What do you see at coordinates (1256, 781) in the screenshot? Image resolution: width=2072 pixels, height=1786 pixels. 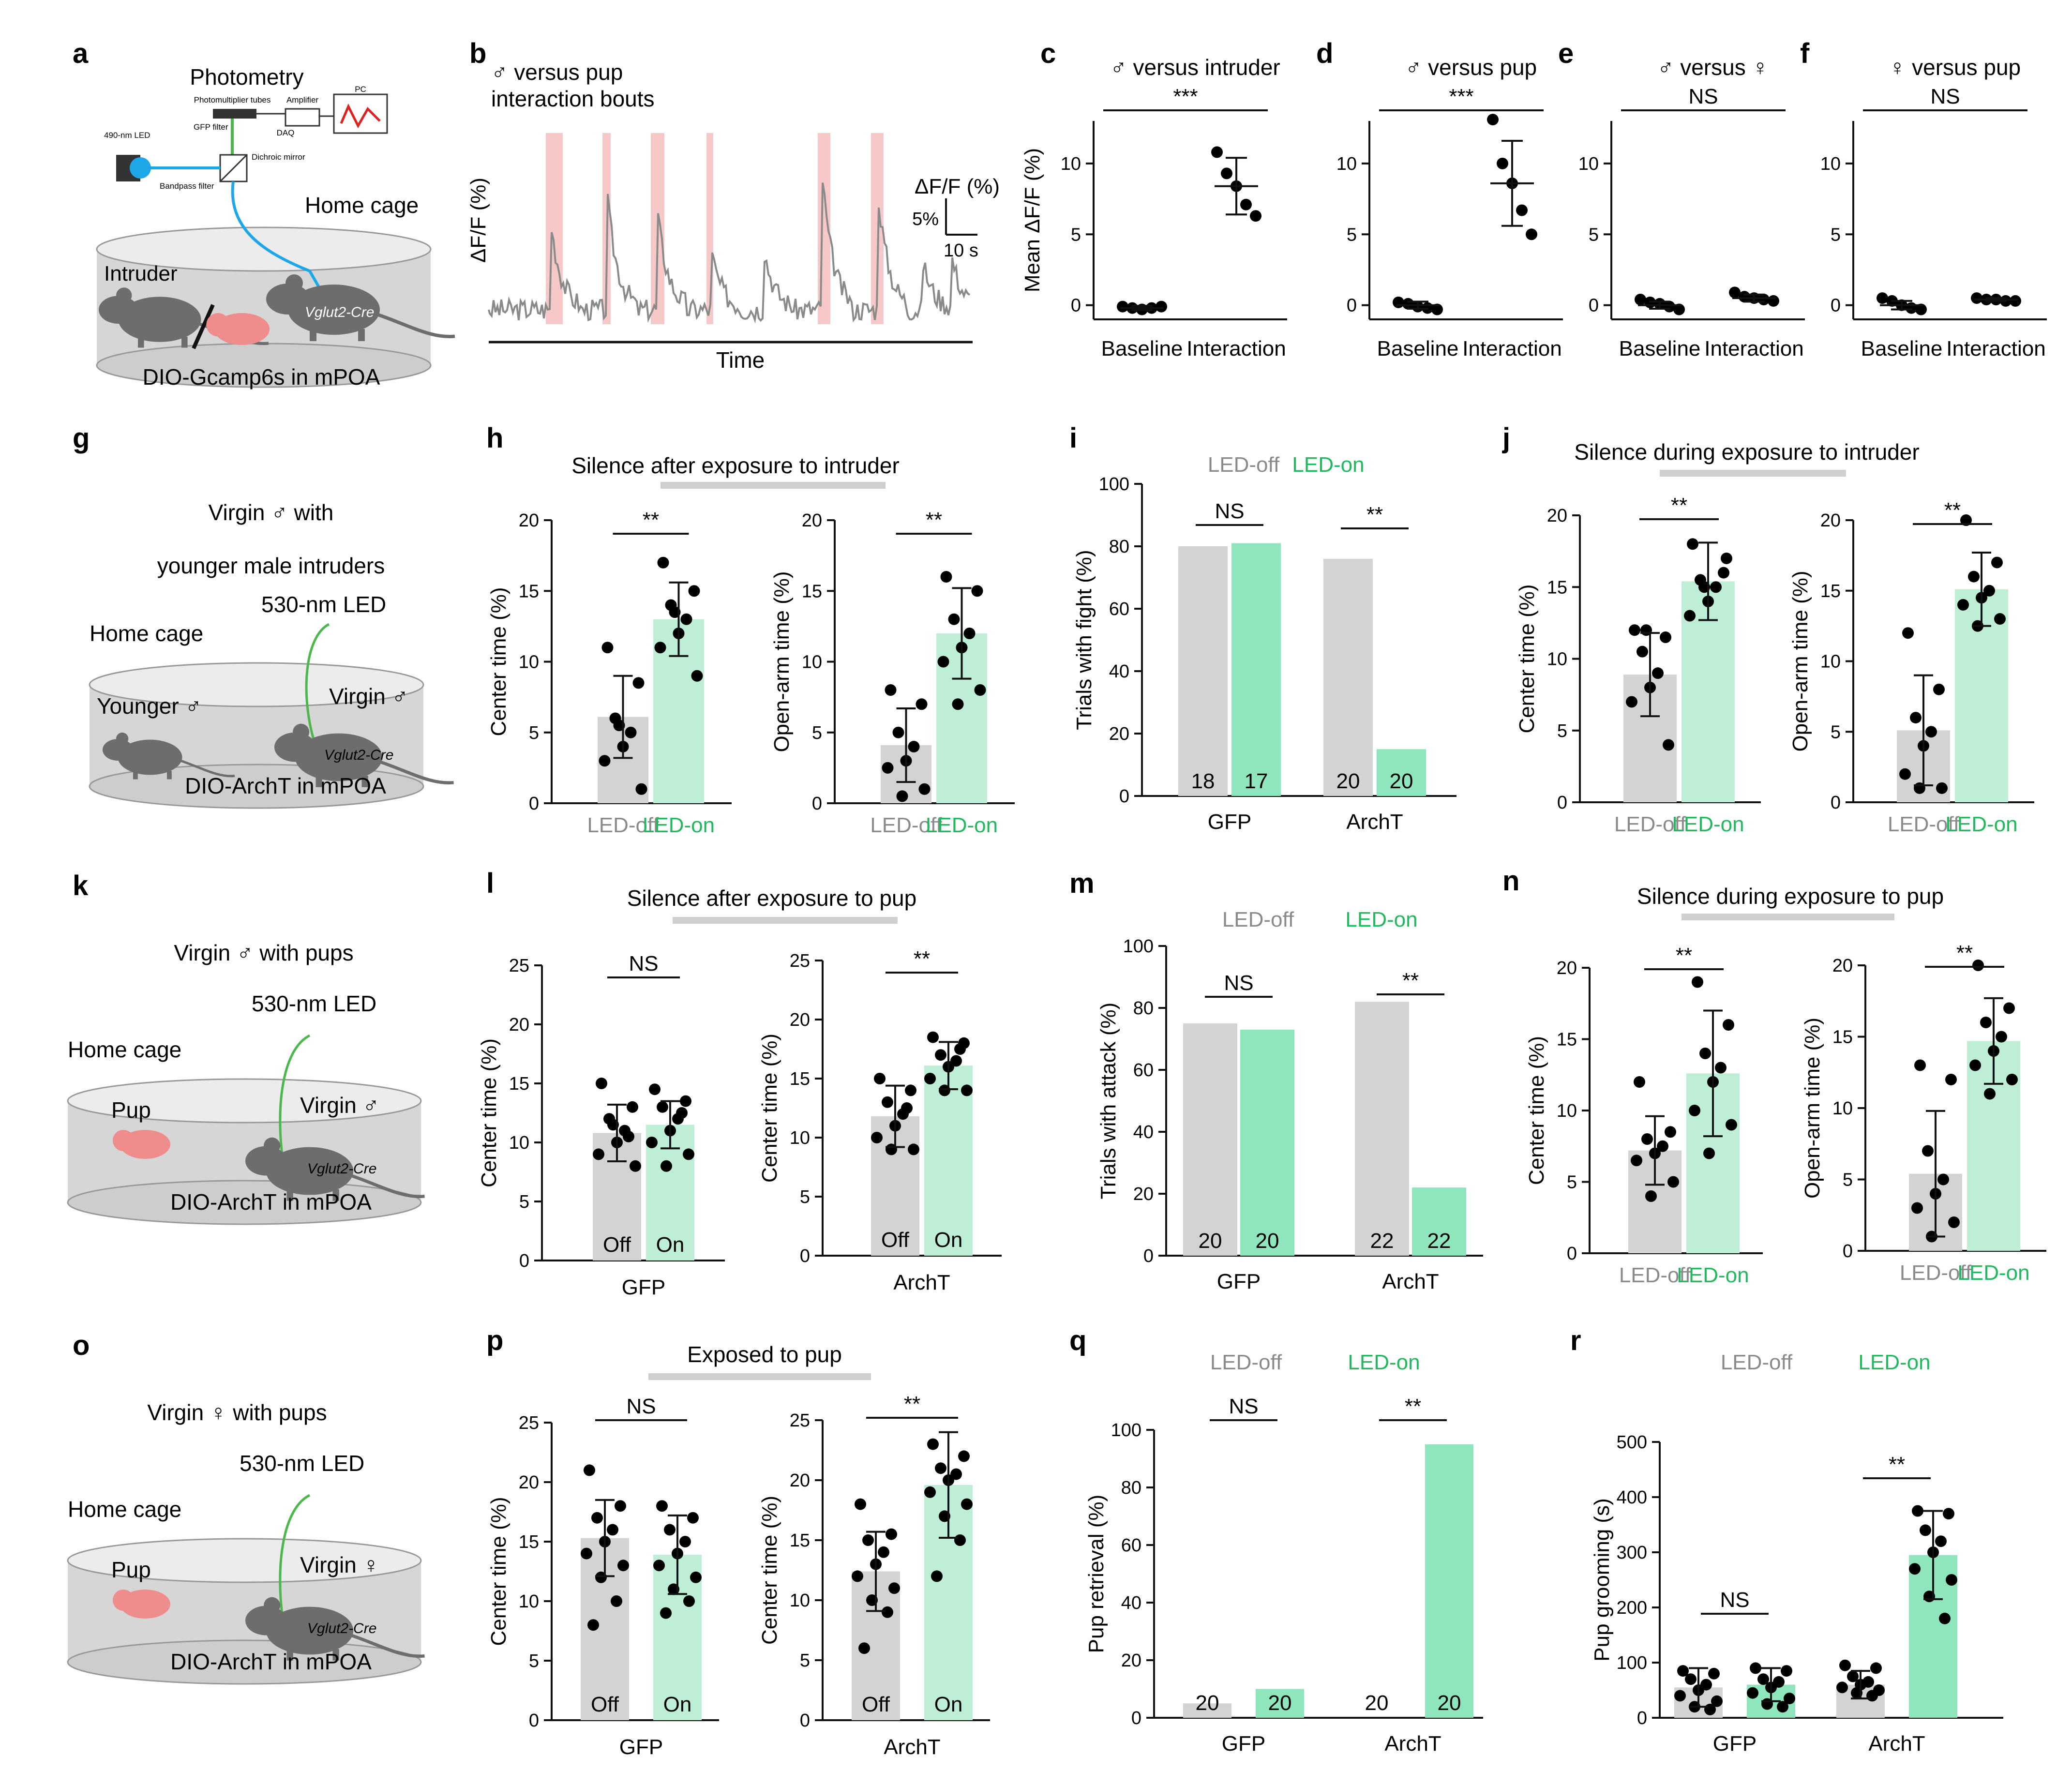 I see `bar-n-label: 17` at bounding box center [1256, 781].